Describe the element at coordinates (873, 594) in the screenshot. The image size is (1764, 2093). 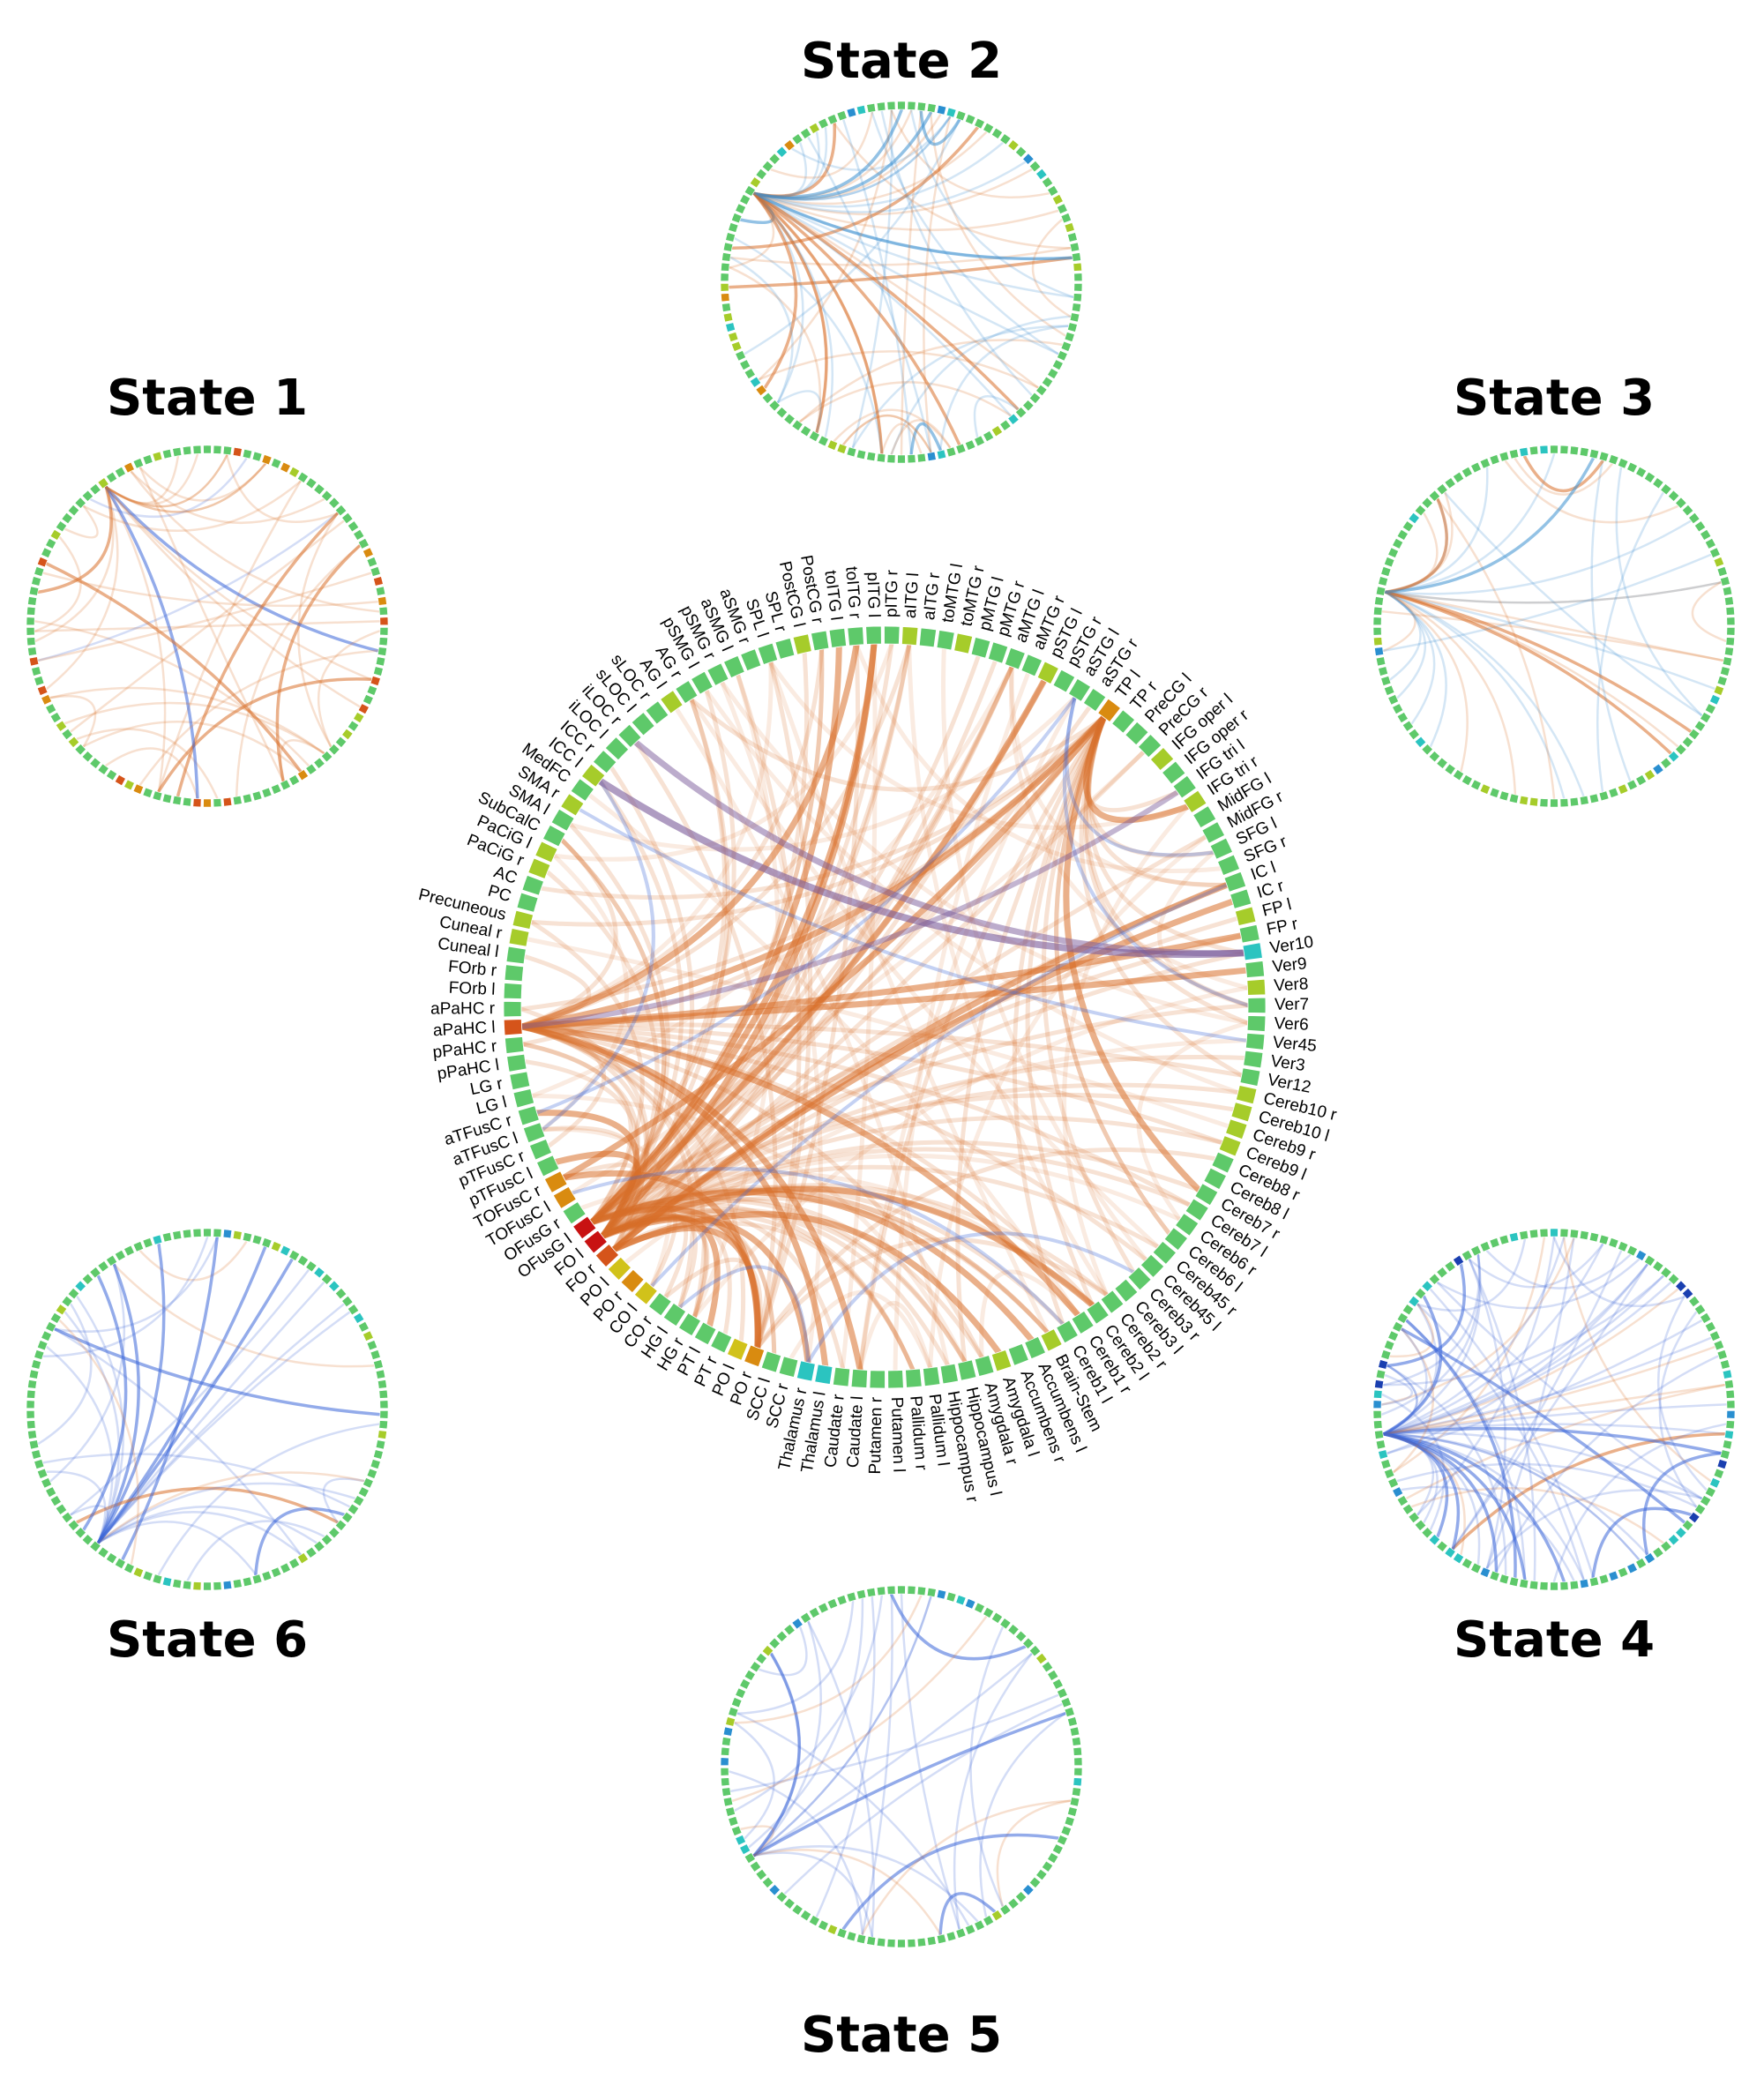
I see `region-label-pitg-l-100: pITG l` at that location.